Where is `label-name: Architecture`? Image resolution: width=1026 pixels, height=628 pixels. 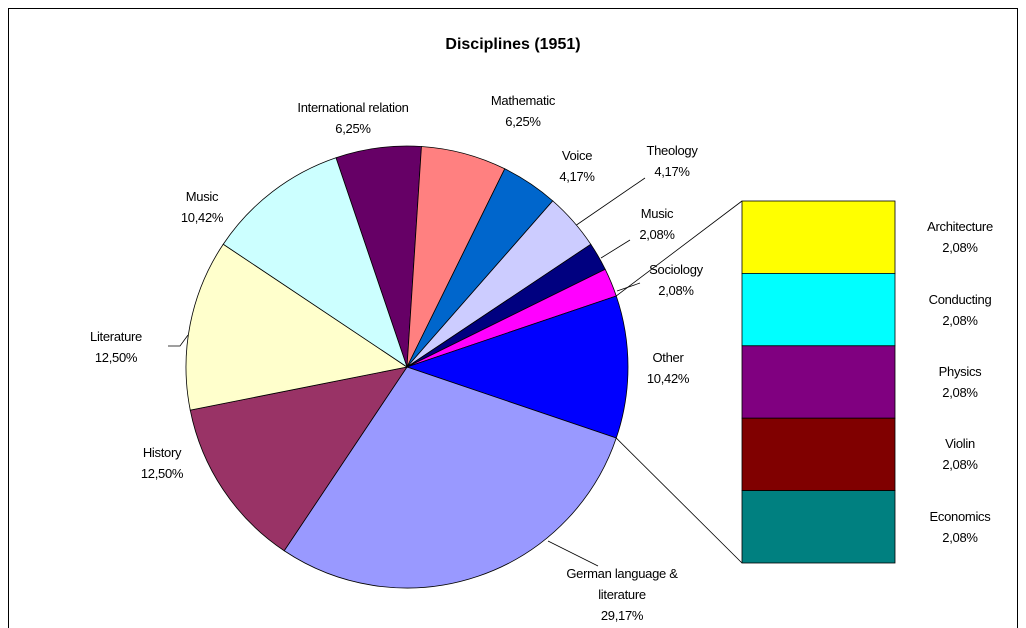 label-name: Architecture is located at coordinates (960, 227).